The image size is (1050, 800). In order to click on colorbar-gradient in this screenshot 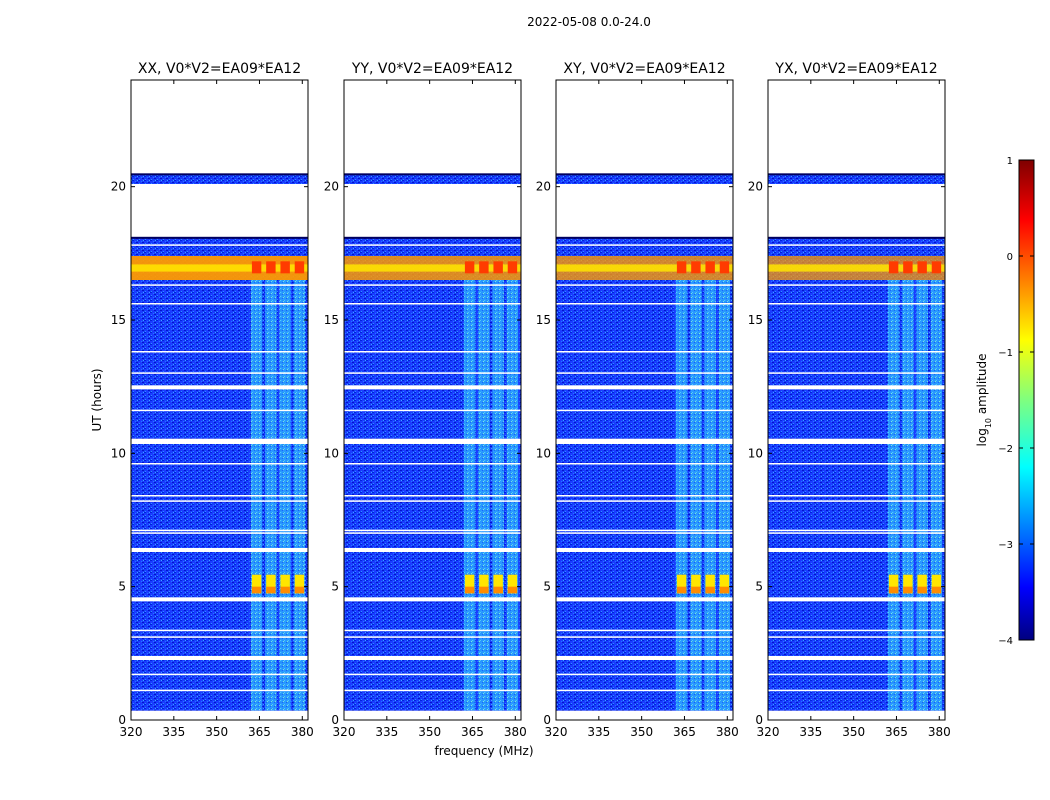, I will do `click(1026, 400)`.